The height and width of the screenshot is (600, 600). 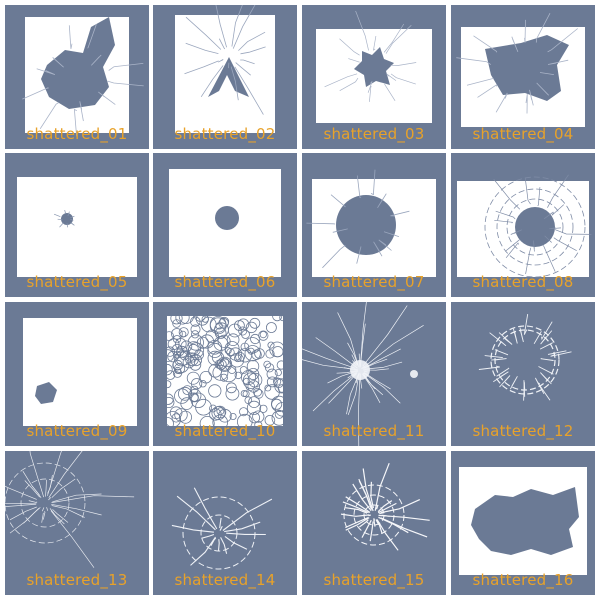 What do you see at coordinates (374, 523) in the screenshot?
I see `texture-tile: shattered_15` at bounding box center [374, 523].